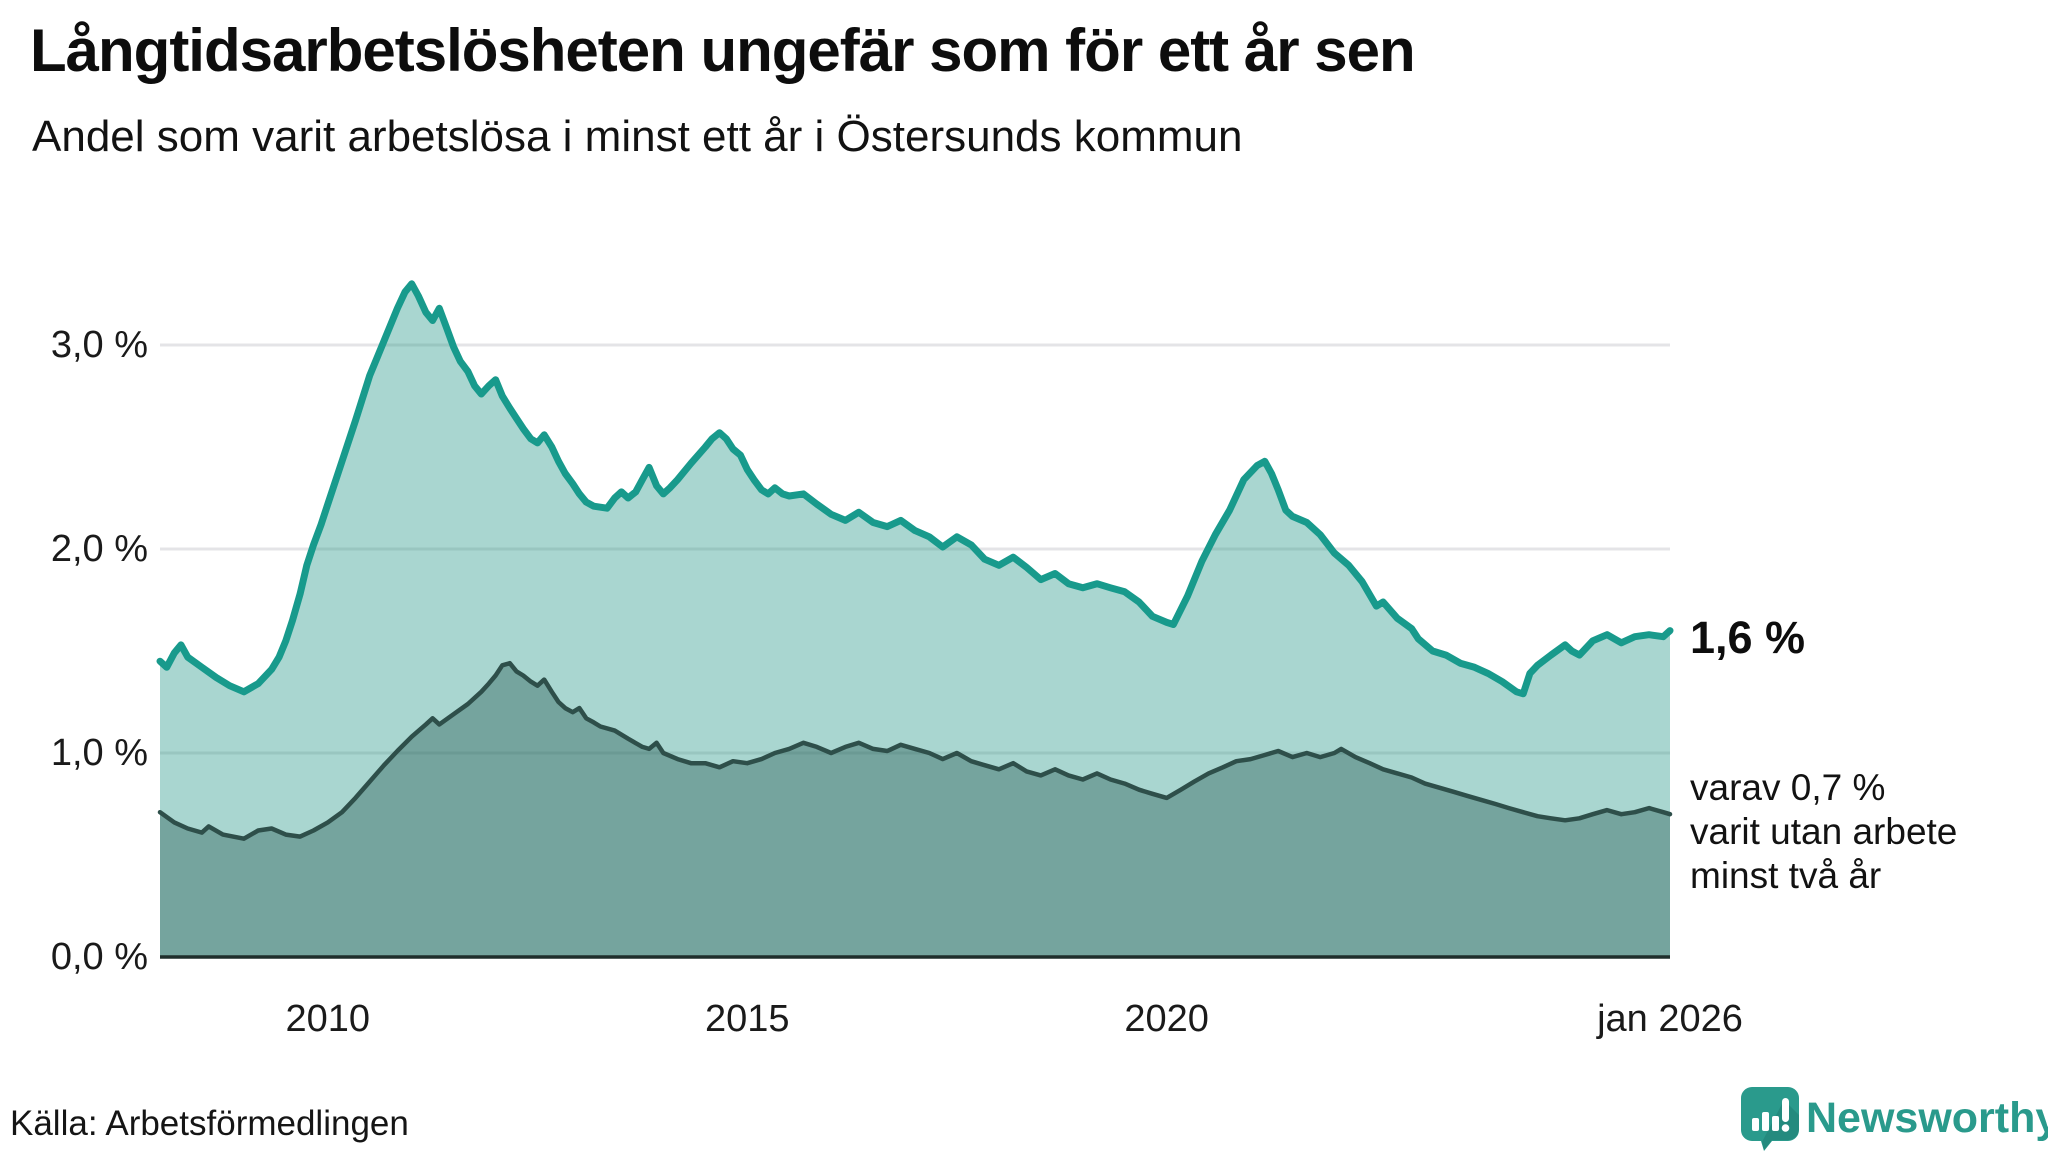 The height and width of the screenshot is (1152, 2048). What do you see at coordinates (747, 1019) in the screenshot?
I see `x-tick-2015: 2015` at bounding box center [747, 1019].